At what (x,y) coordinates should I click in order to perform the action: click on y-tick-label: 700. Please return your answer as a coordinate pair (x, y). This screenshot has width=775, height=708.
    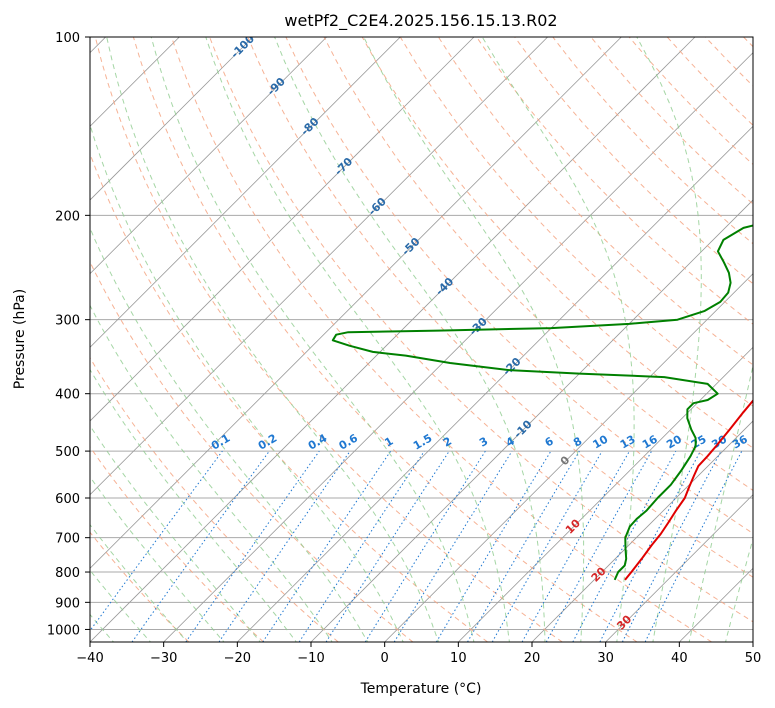
    Looking at the image, I should click on (67, 539).